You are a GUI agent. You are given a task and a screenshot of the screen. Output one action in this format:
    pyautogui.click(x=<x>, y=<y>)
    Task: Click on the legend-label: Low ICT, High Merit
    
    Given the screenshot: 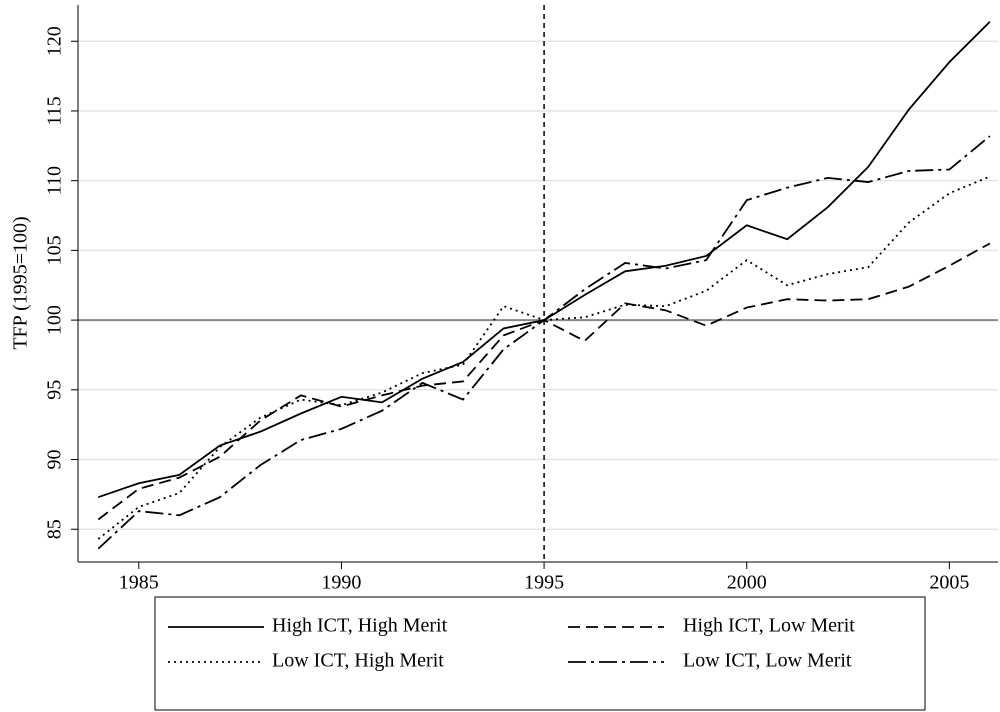 What is the action you would take?
    pyautogui.click(x=358, y=661)
    